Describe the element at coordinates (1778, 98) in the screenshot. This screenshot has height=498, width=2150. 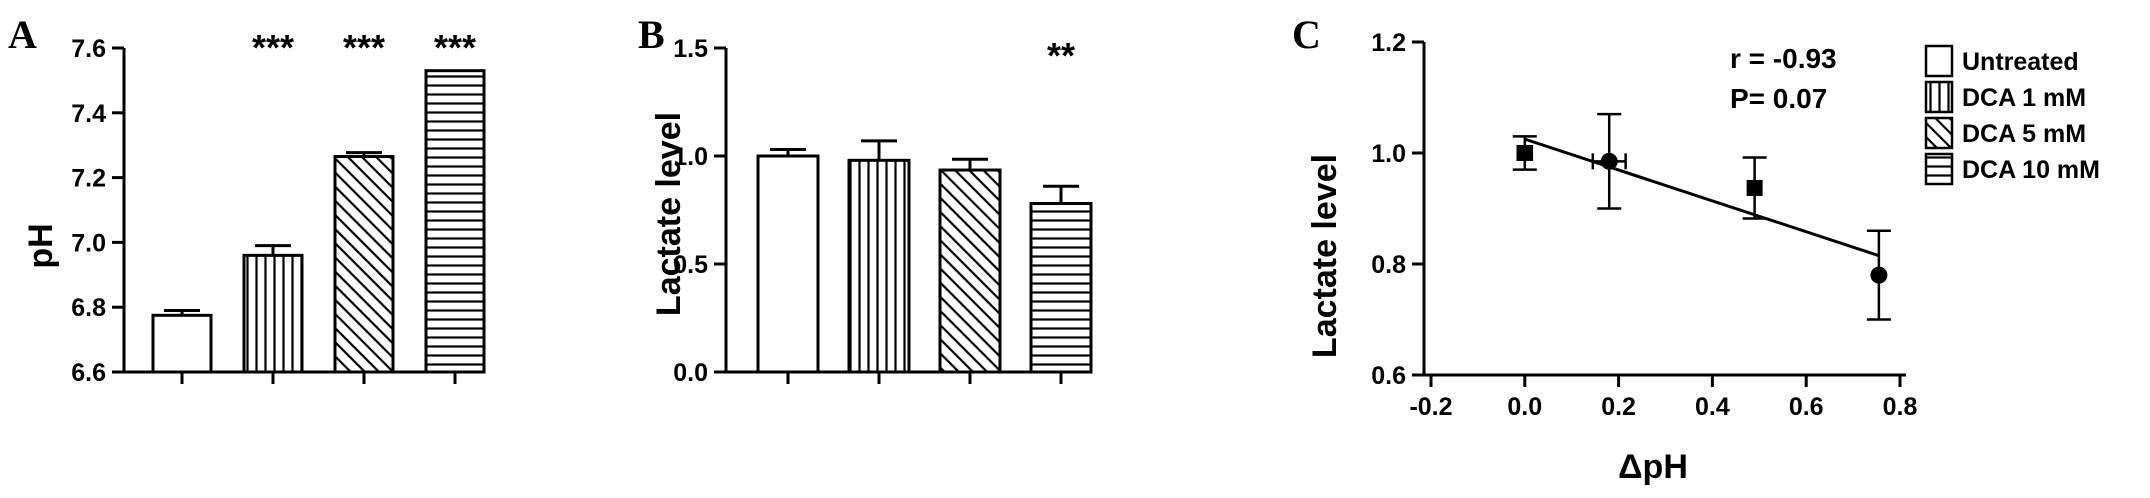
I see `panel-c-stat-p: P= 0.07` at that location.